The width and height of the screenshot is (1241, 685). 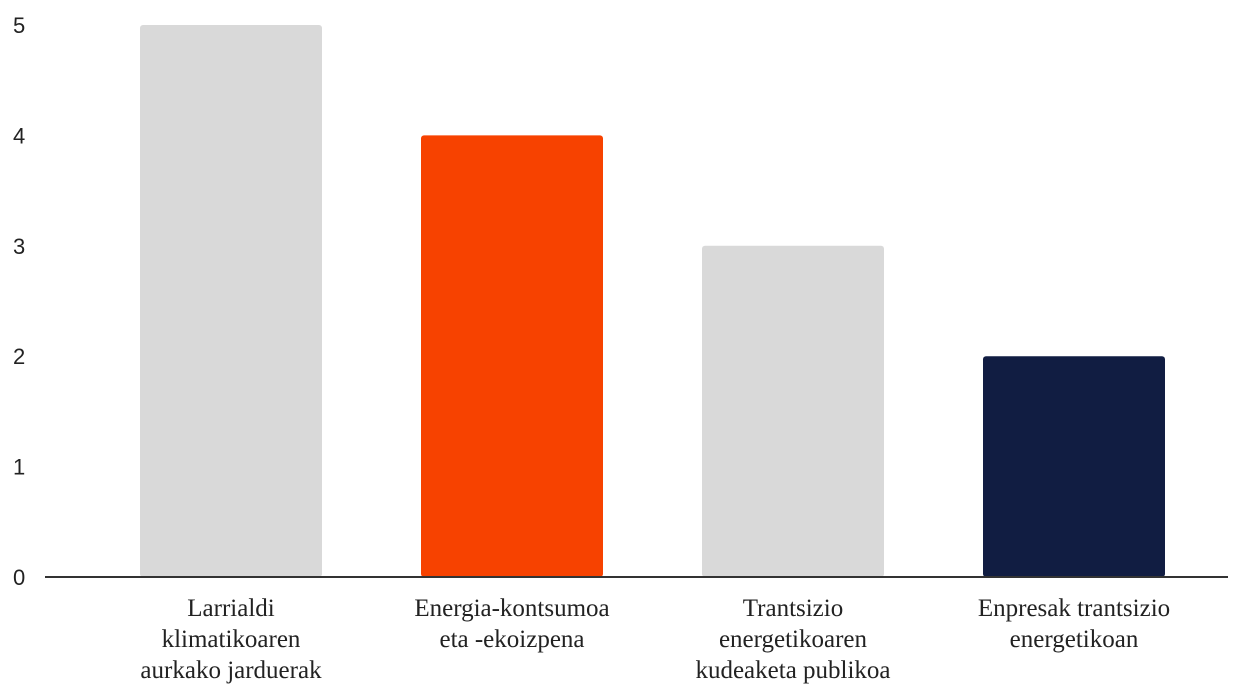 I want to click on y-tick-label: 0, so click(x=19, y=577).